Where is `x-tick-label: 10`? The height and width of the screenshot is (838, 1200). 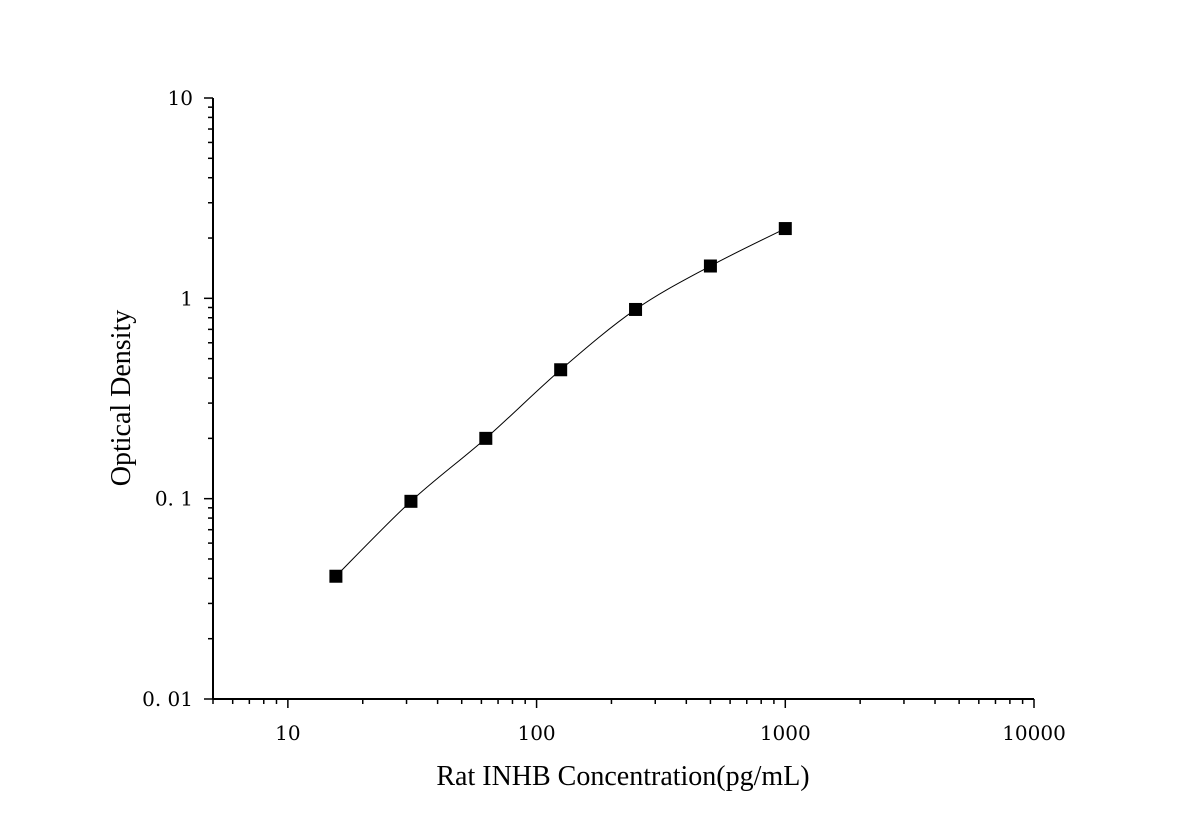
x-tick-label: 10 is located at coordinates (287, 733).